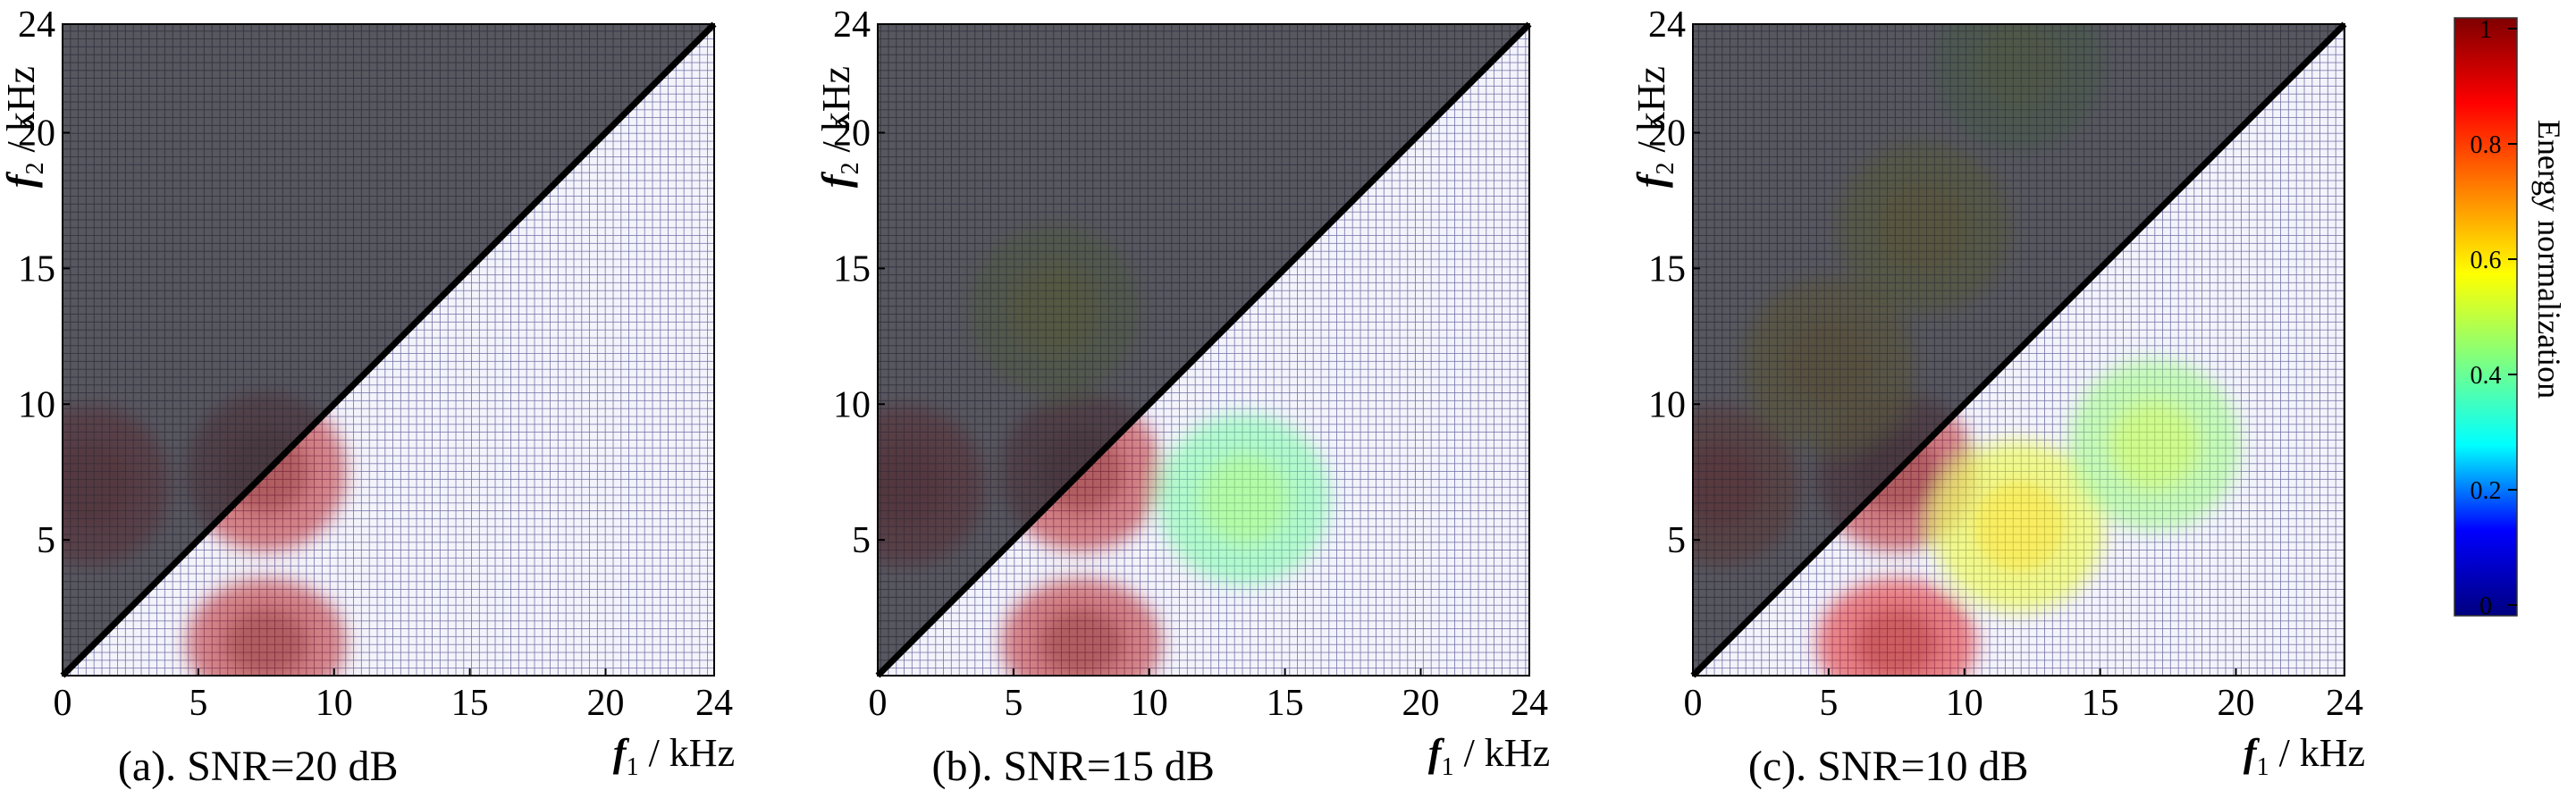  What do you see at coordinates (2487, 260) in the screenshot?
I see `colorbar-tick-label: 0.6` at bounding box center [2487, 260].